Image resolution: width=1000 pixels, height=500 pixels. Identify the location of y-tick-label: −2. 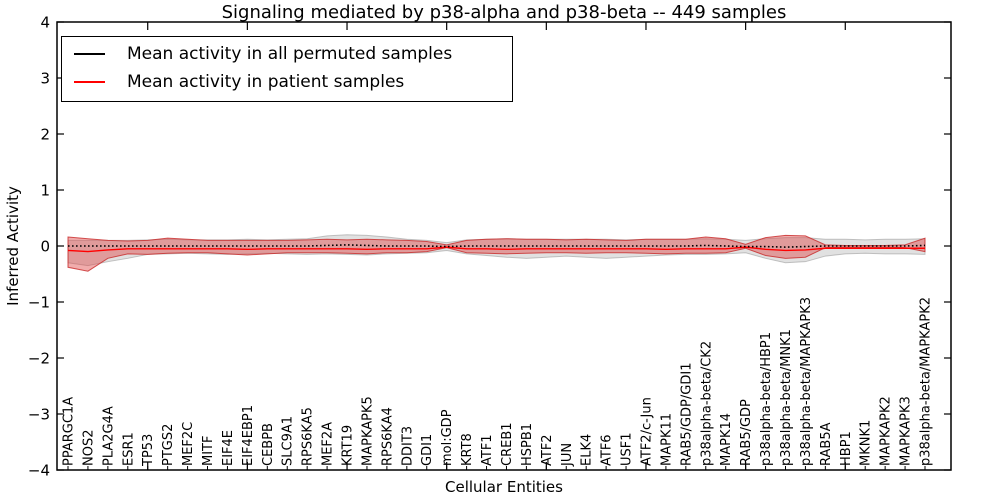
(39, 359).